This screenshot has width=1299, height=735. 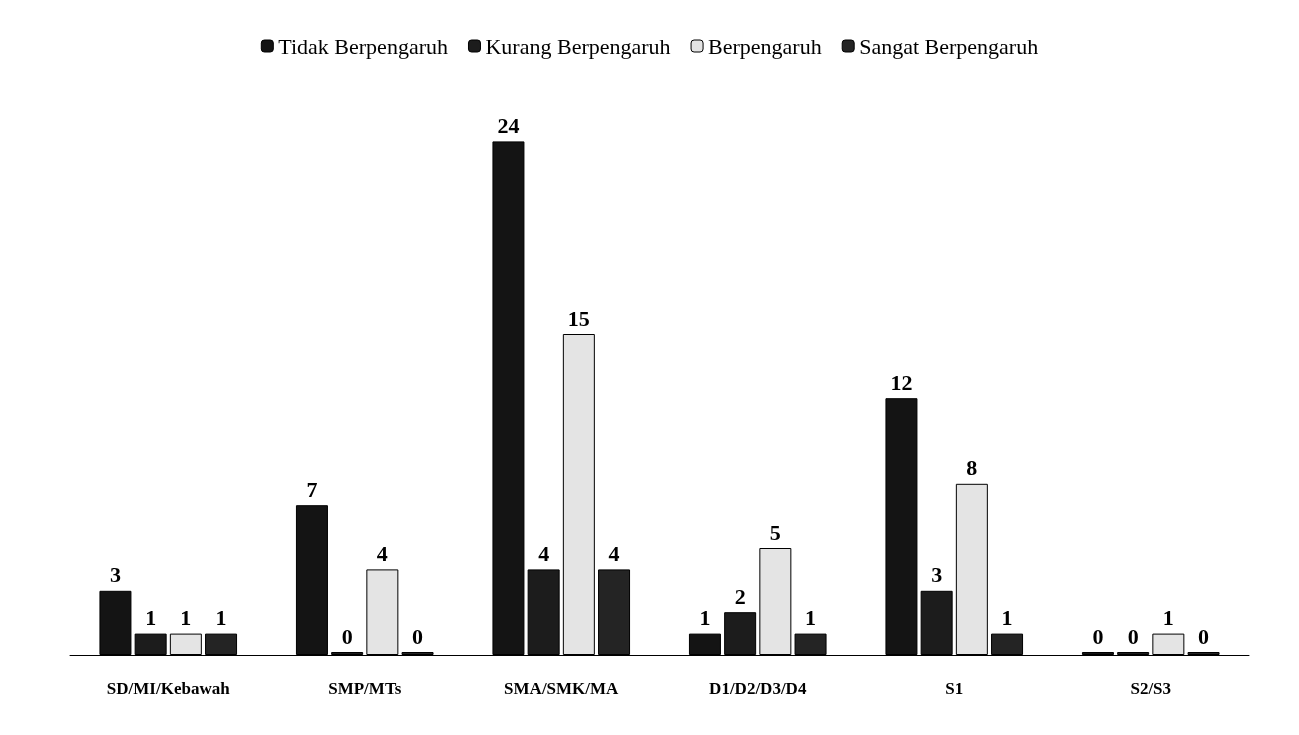 I want to click on data-label: 15, so click(x=578, y=318).